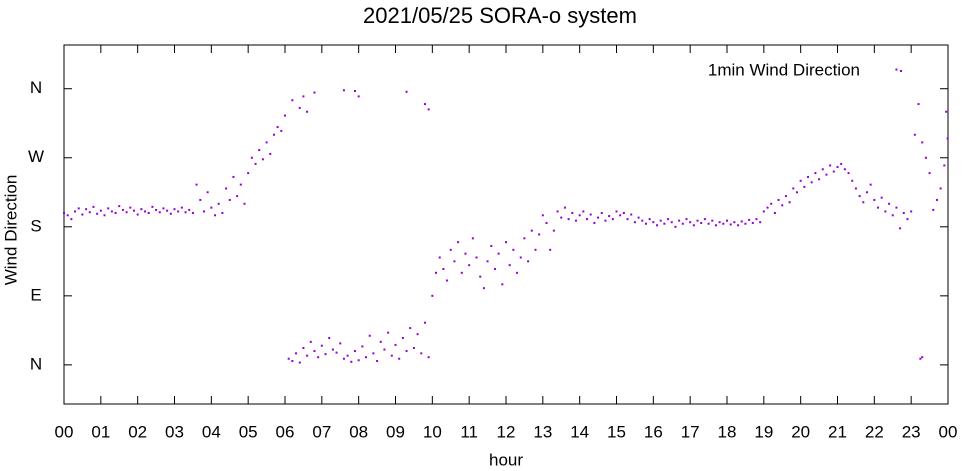  Describe the element at coordinates (911, 431) in the screenshot. I see `x-tick-label: 23` at that location.